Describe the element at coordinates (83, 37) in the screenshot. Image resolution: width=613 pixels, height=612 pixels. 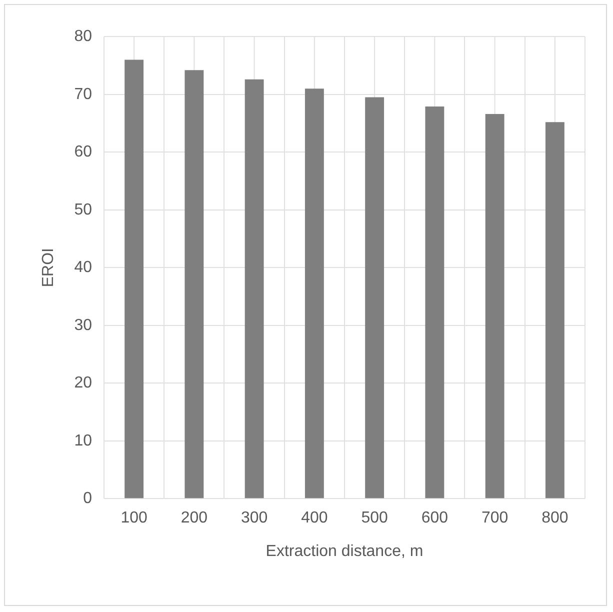
I see `y-tick-label: 80` at that location.